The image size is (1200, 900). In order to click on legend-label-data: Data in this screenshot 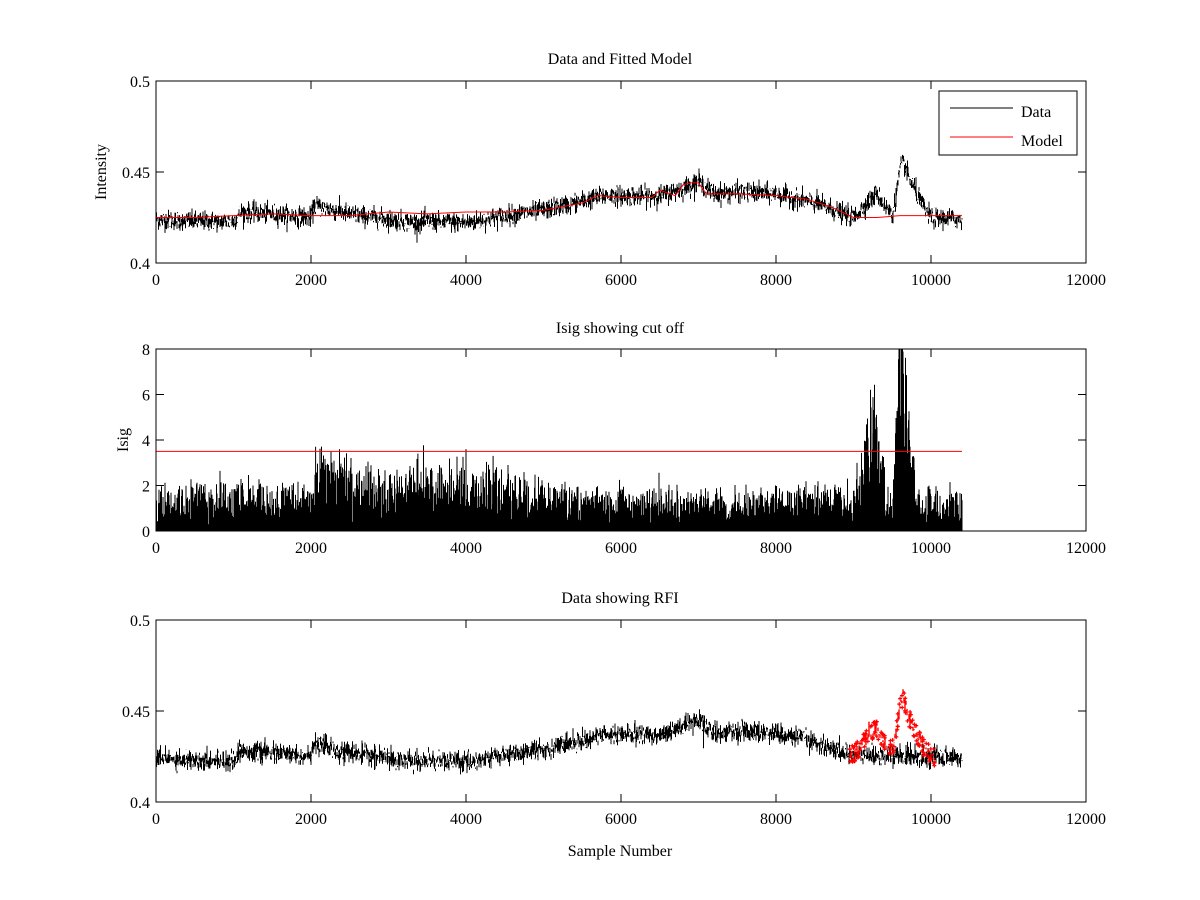, I will do `click(1036, 112)`.